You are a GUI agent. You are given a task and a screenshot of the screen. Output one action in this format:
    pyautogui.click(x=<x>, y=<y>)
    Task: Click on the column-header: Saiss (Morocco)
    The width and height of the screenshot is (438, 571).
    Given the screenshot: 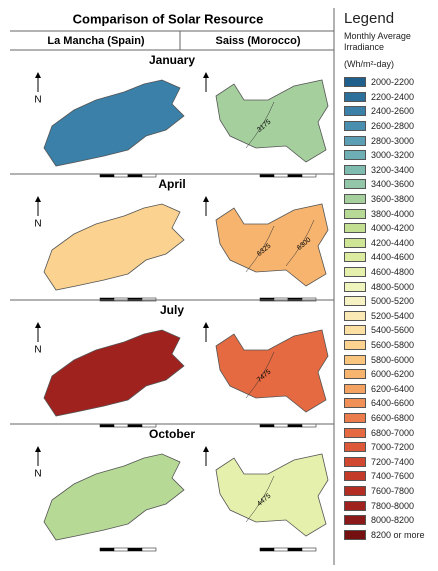 What is the action you would take?
    pyautogui.click(x=258, y=41)
    